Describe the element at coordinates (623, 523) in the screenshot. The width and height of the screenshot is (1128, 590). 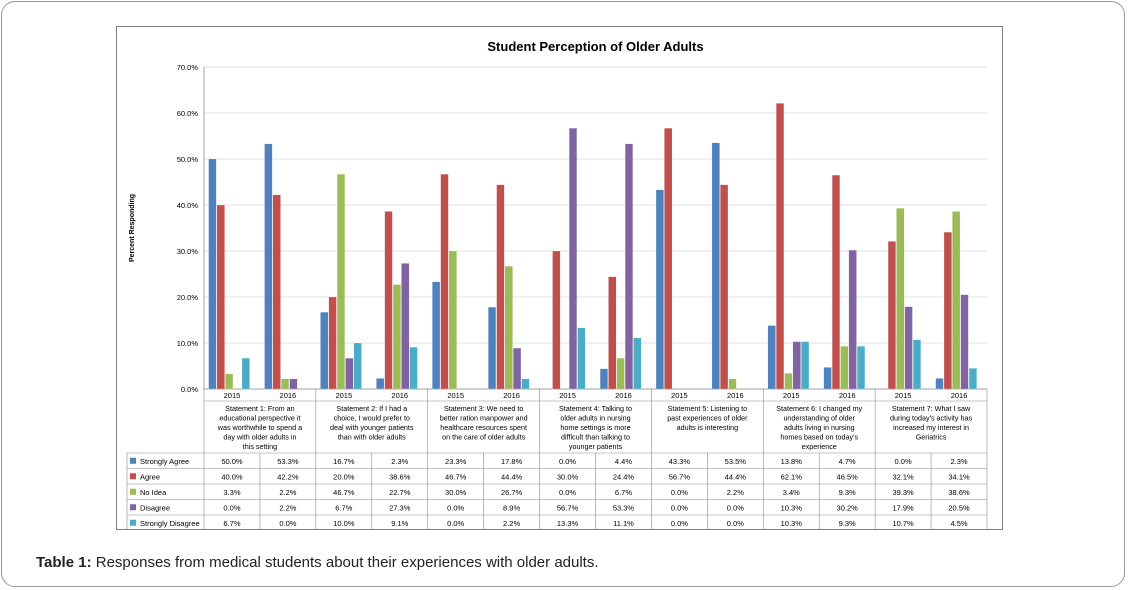
I see `data-label: 11.1%` at that location.